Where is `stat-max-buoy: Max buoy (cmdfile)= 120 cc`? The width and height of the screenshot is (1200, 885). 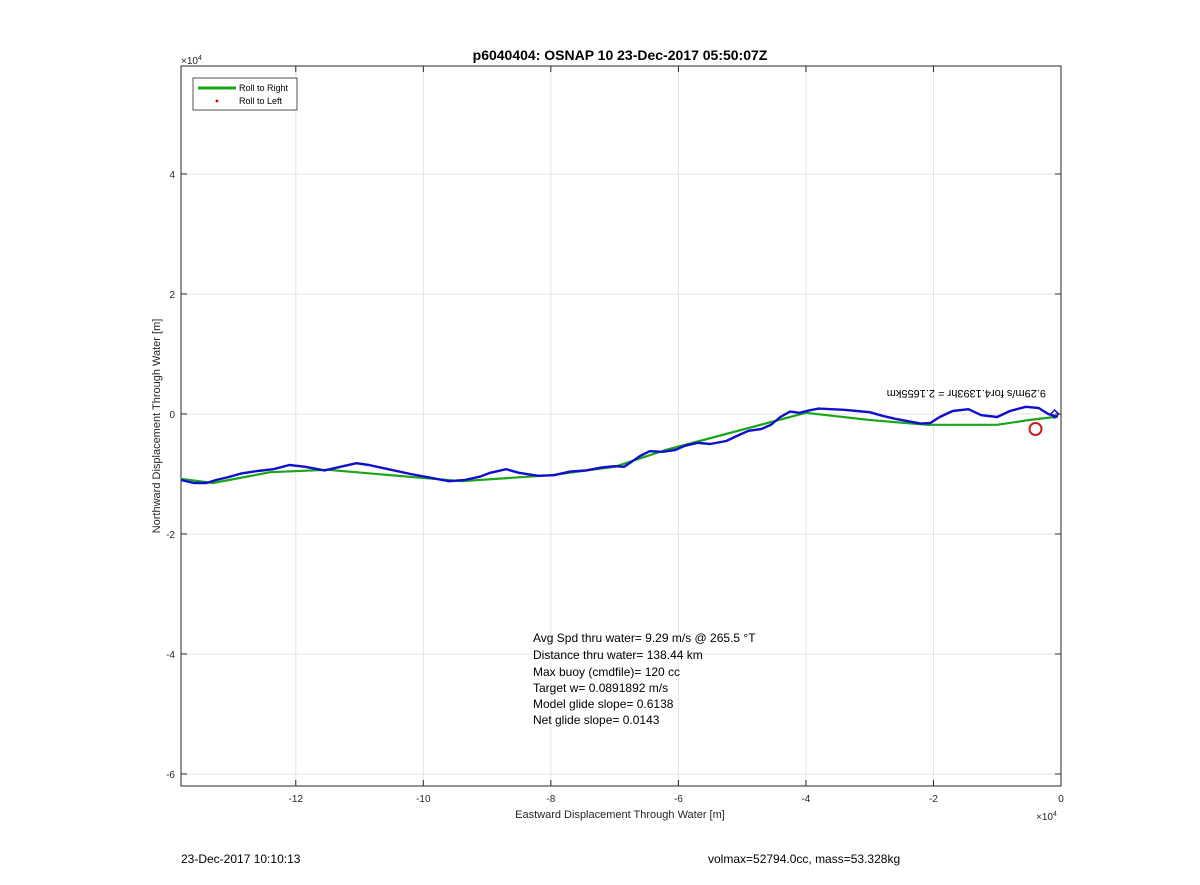
stat-max-buoy: Max buoy (cmdfile)= 120 cc is located at coordinates (606, 672).